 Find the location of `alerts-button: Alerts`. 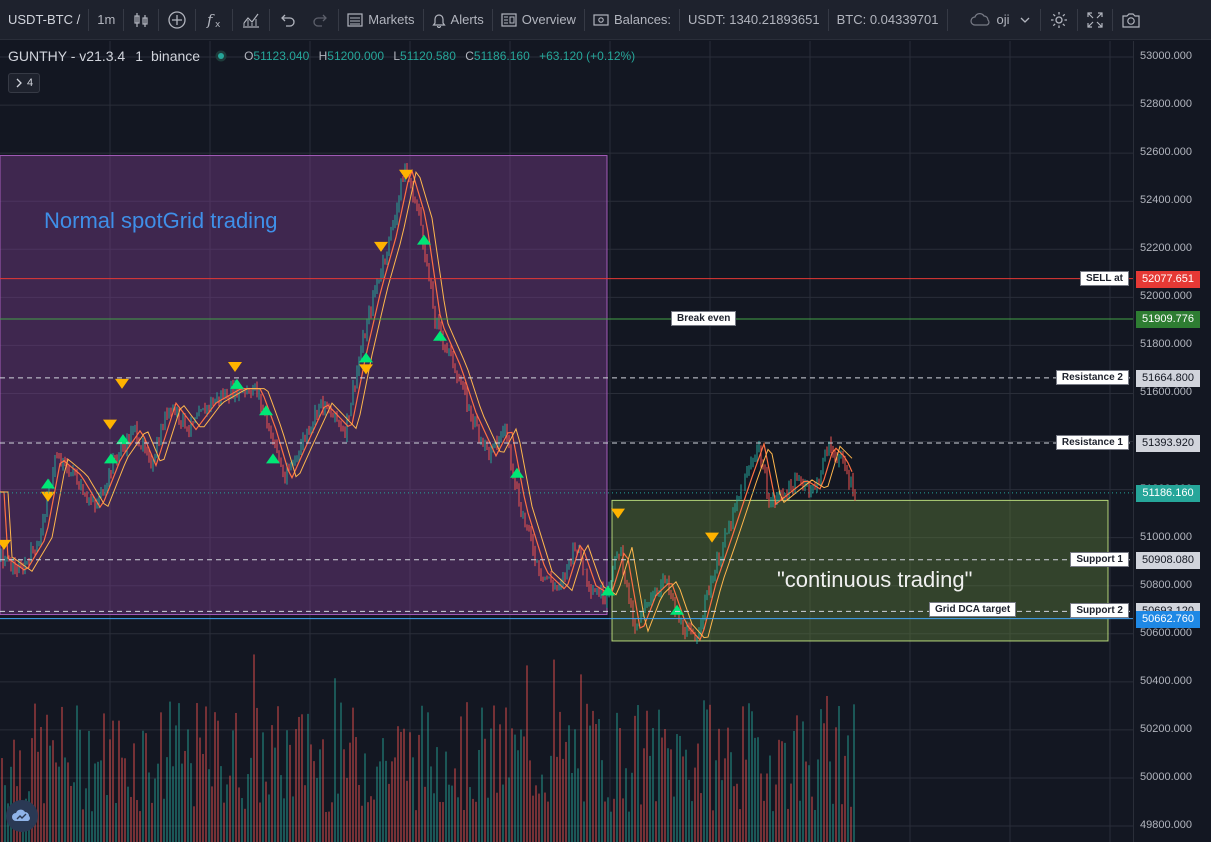

alerts-button: Alerts is located at coordinates (458, 20).